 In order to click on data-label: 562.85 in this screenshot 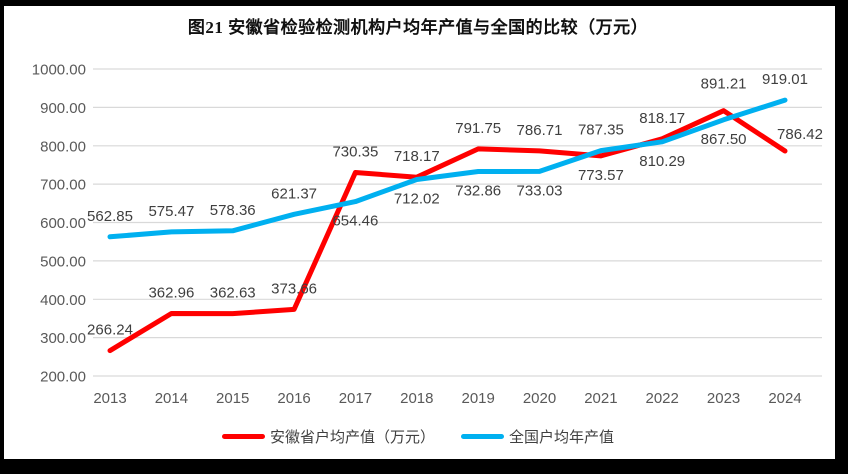, I will do `click(110, 216)`.